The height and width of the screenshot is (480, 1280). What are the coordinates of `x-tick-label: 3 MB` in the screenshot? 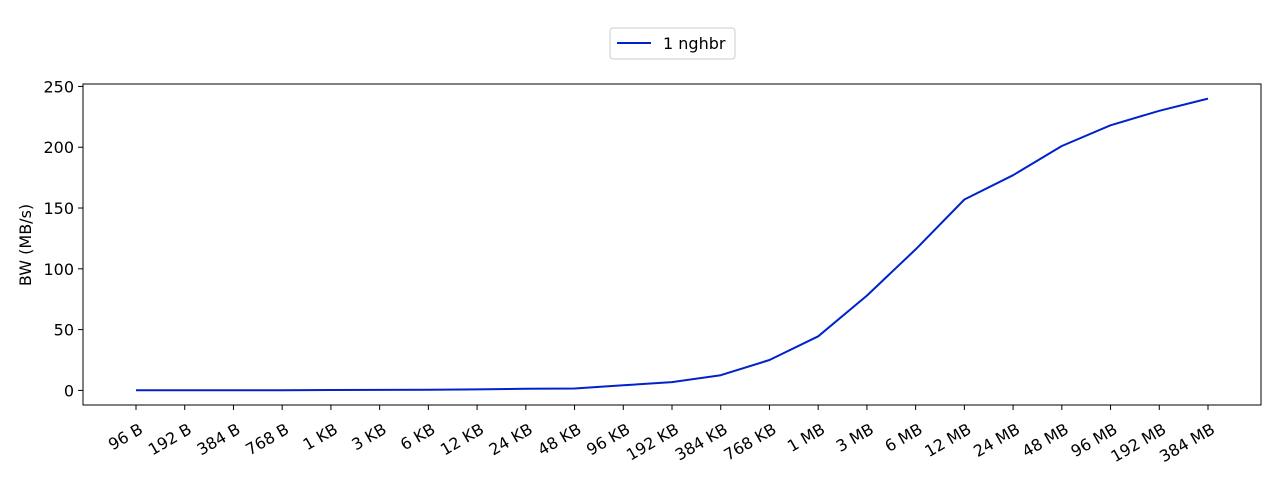 It's located at (855, 437).